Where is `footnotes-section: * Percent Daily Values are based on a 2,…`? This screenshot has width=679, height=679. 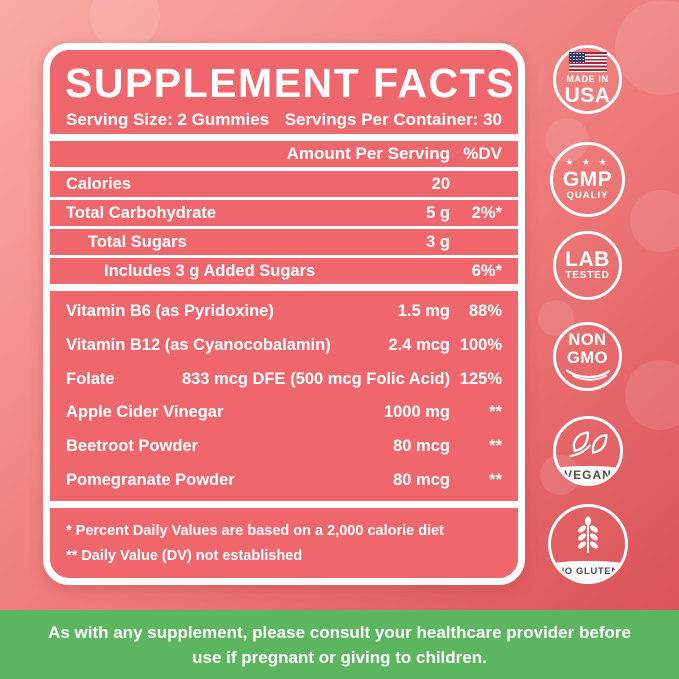
footnotes-section: * Percent Daily Values are based on a 2,… is located at coordinates (284, 543).